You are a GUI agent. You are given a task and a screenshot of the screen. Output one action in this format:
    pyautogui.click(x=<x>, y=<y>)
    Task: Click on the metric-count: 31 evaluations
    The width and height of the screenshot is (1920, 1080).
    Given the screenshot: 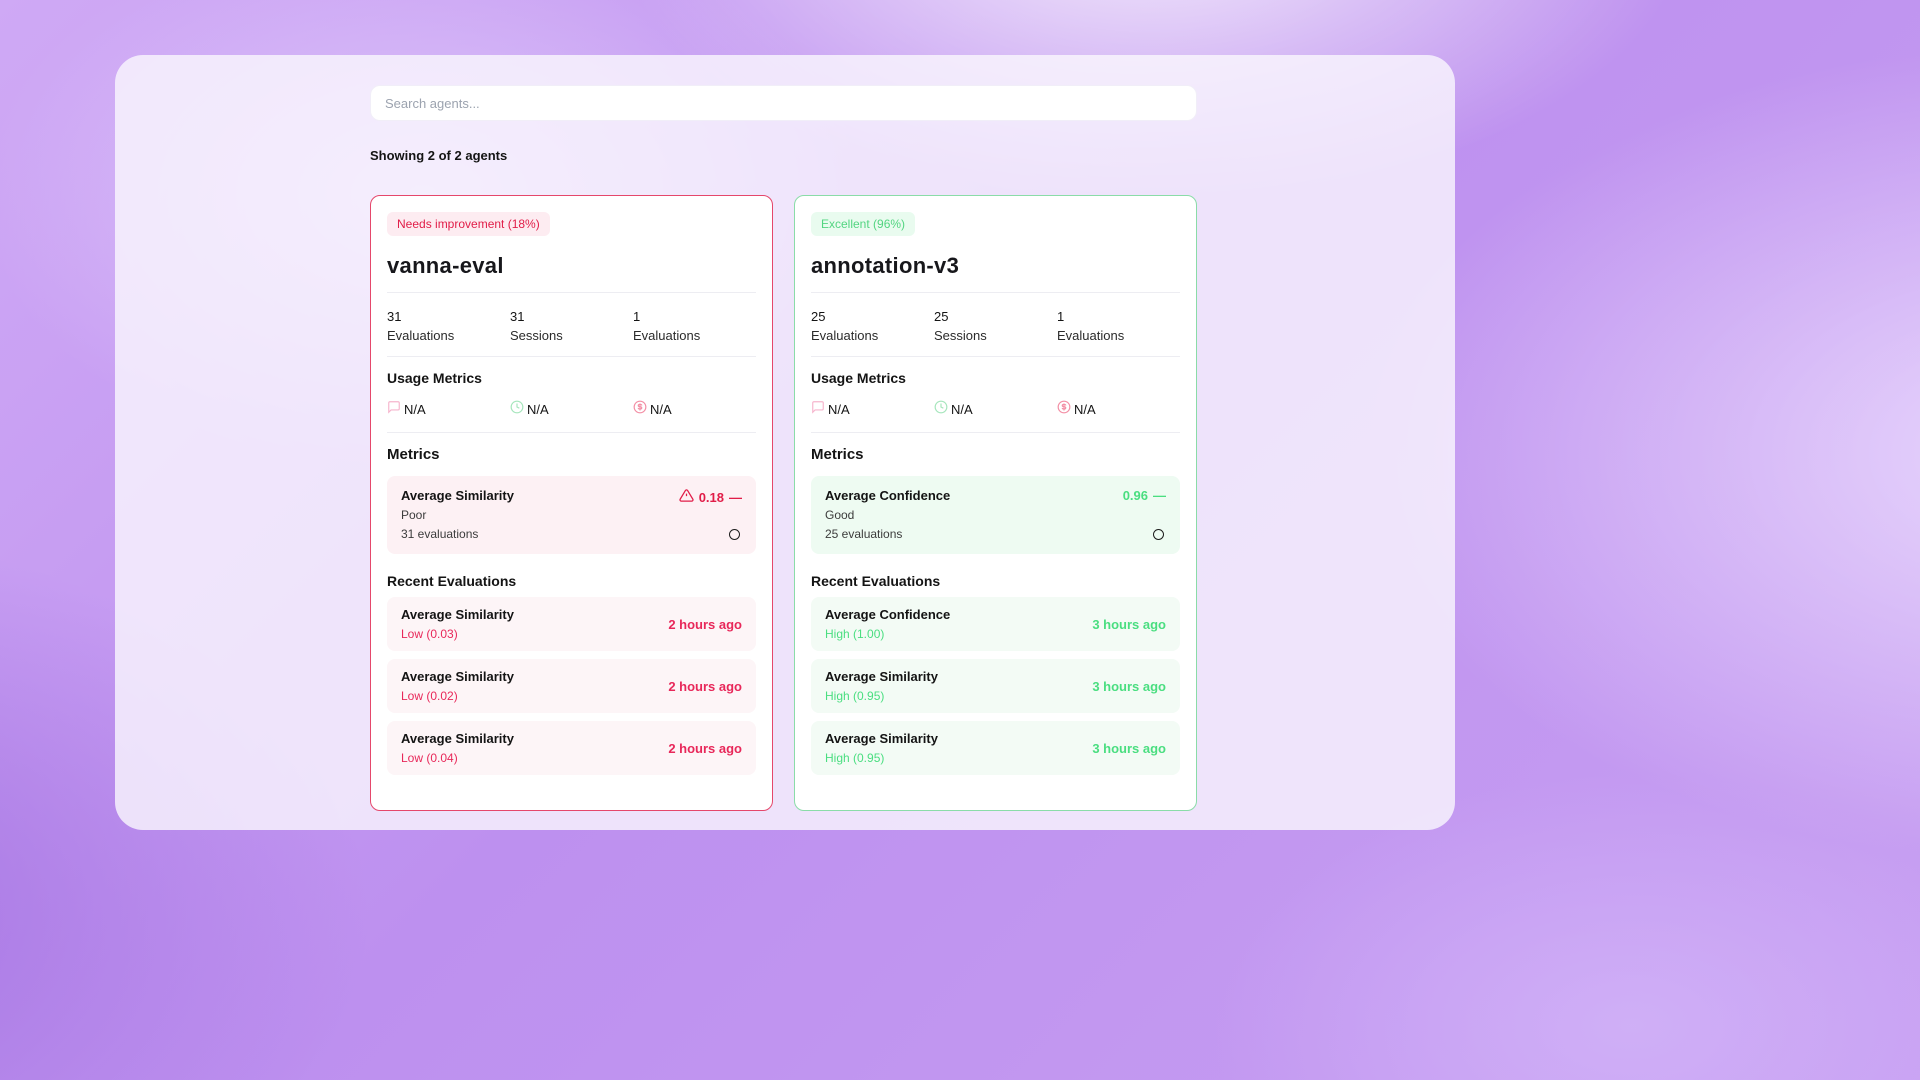 What is the action you would take?
    pyautogui.click(x=440, y=534)
    